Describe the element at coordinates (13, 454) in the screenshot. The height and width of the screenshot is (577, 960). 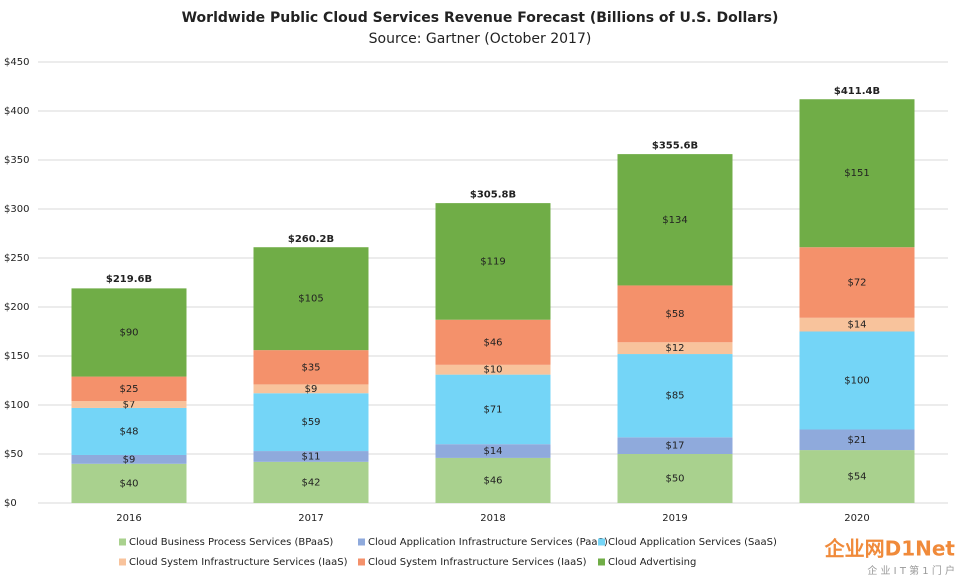
I see `y-tick-label: $50` at that location.